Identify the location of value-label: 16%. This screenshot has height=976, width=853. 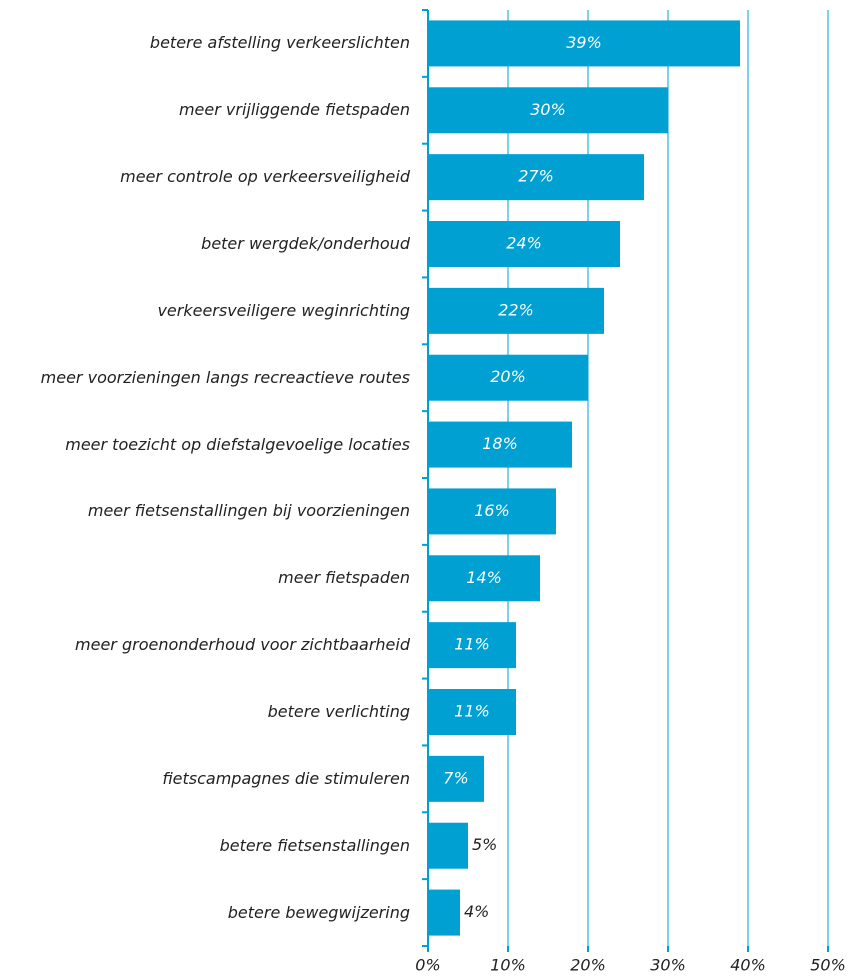
(492, 510).